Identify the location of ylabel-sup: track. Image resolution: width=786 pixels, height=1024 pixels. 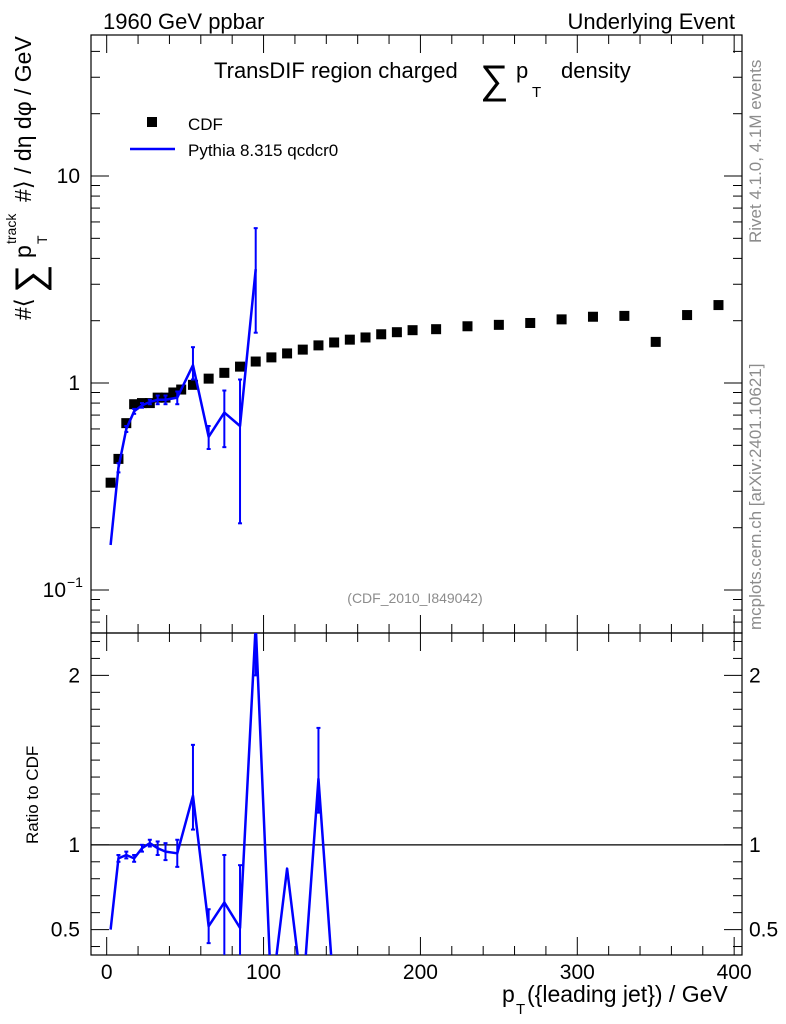
(11, 228).